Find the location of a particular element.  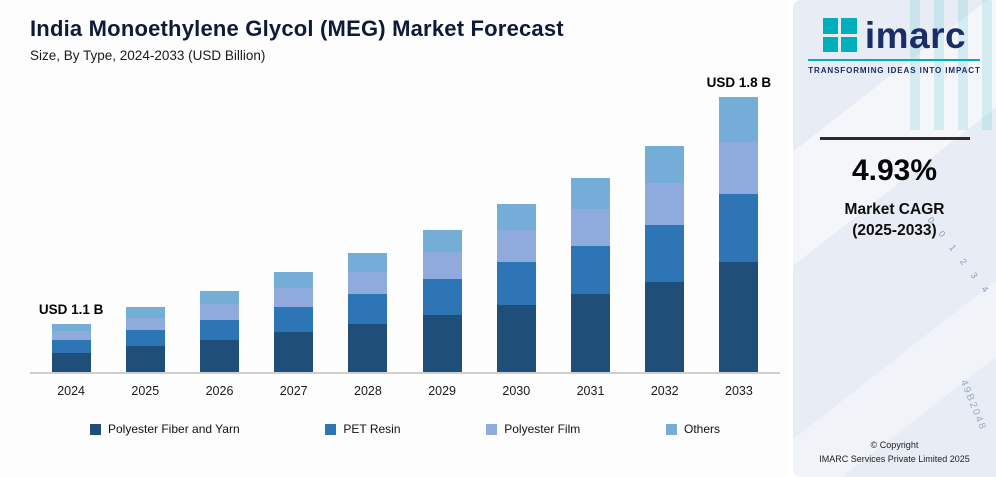

cagr-label-line1: Market CAGR is located at coordinates (894, 209).